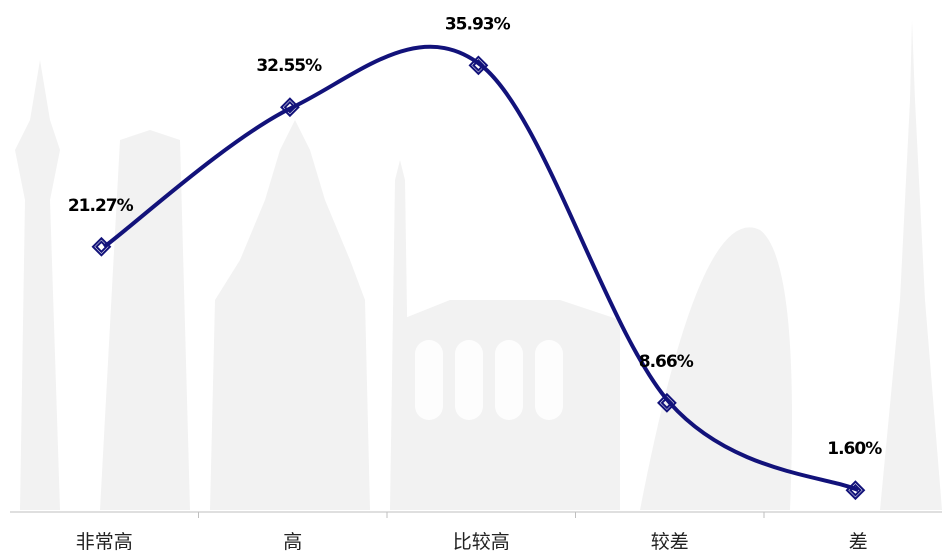 This screenshot has width=942, height=558. I want to click on x-tick-label: 高, so click(292, 542).